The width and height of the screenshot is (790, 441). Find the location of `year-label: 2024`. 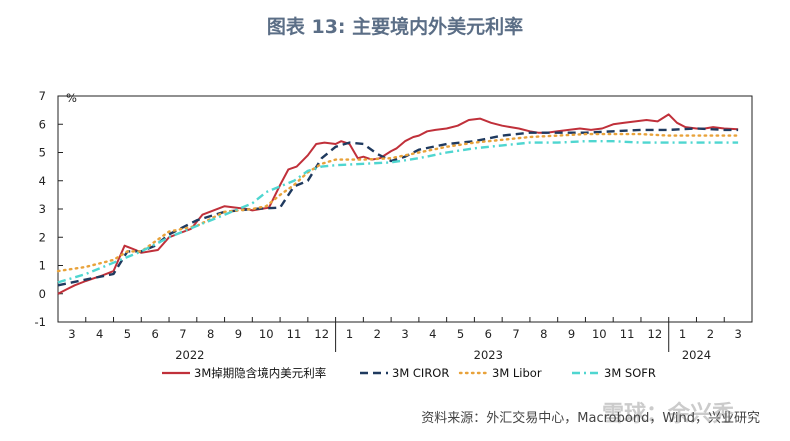

year-label: 2024 is located at coordinates (696, 355).